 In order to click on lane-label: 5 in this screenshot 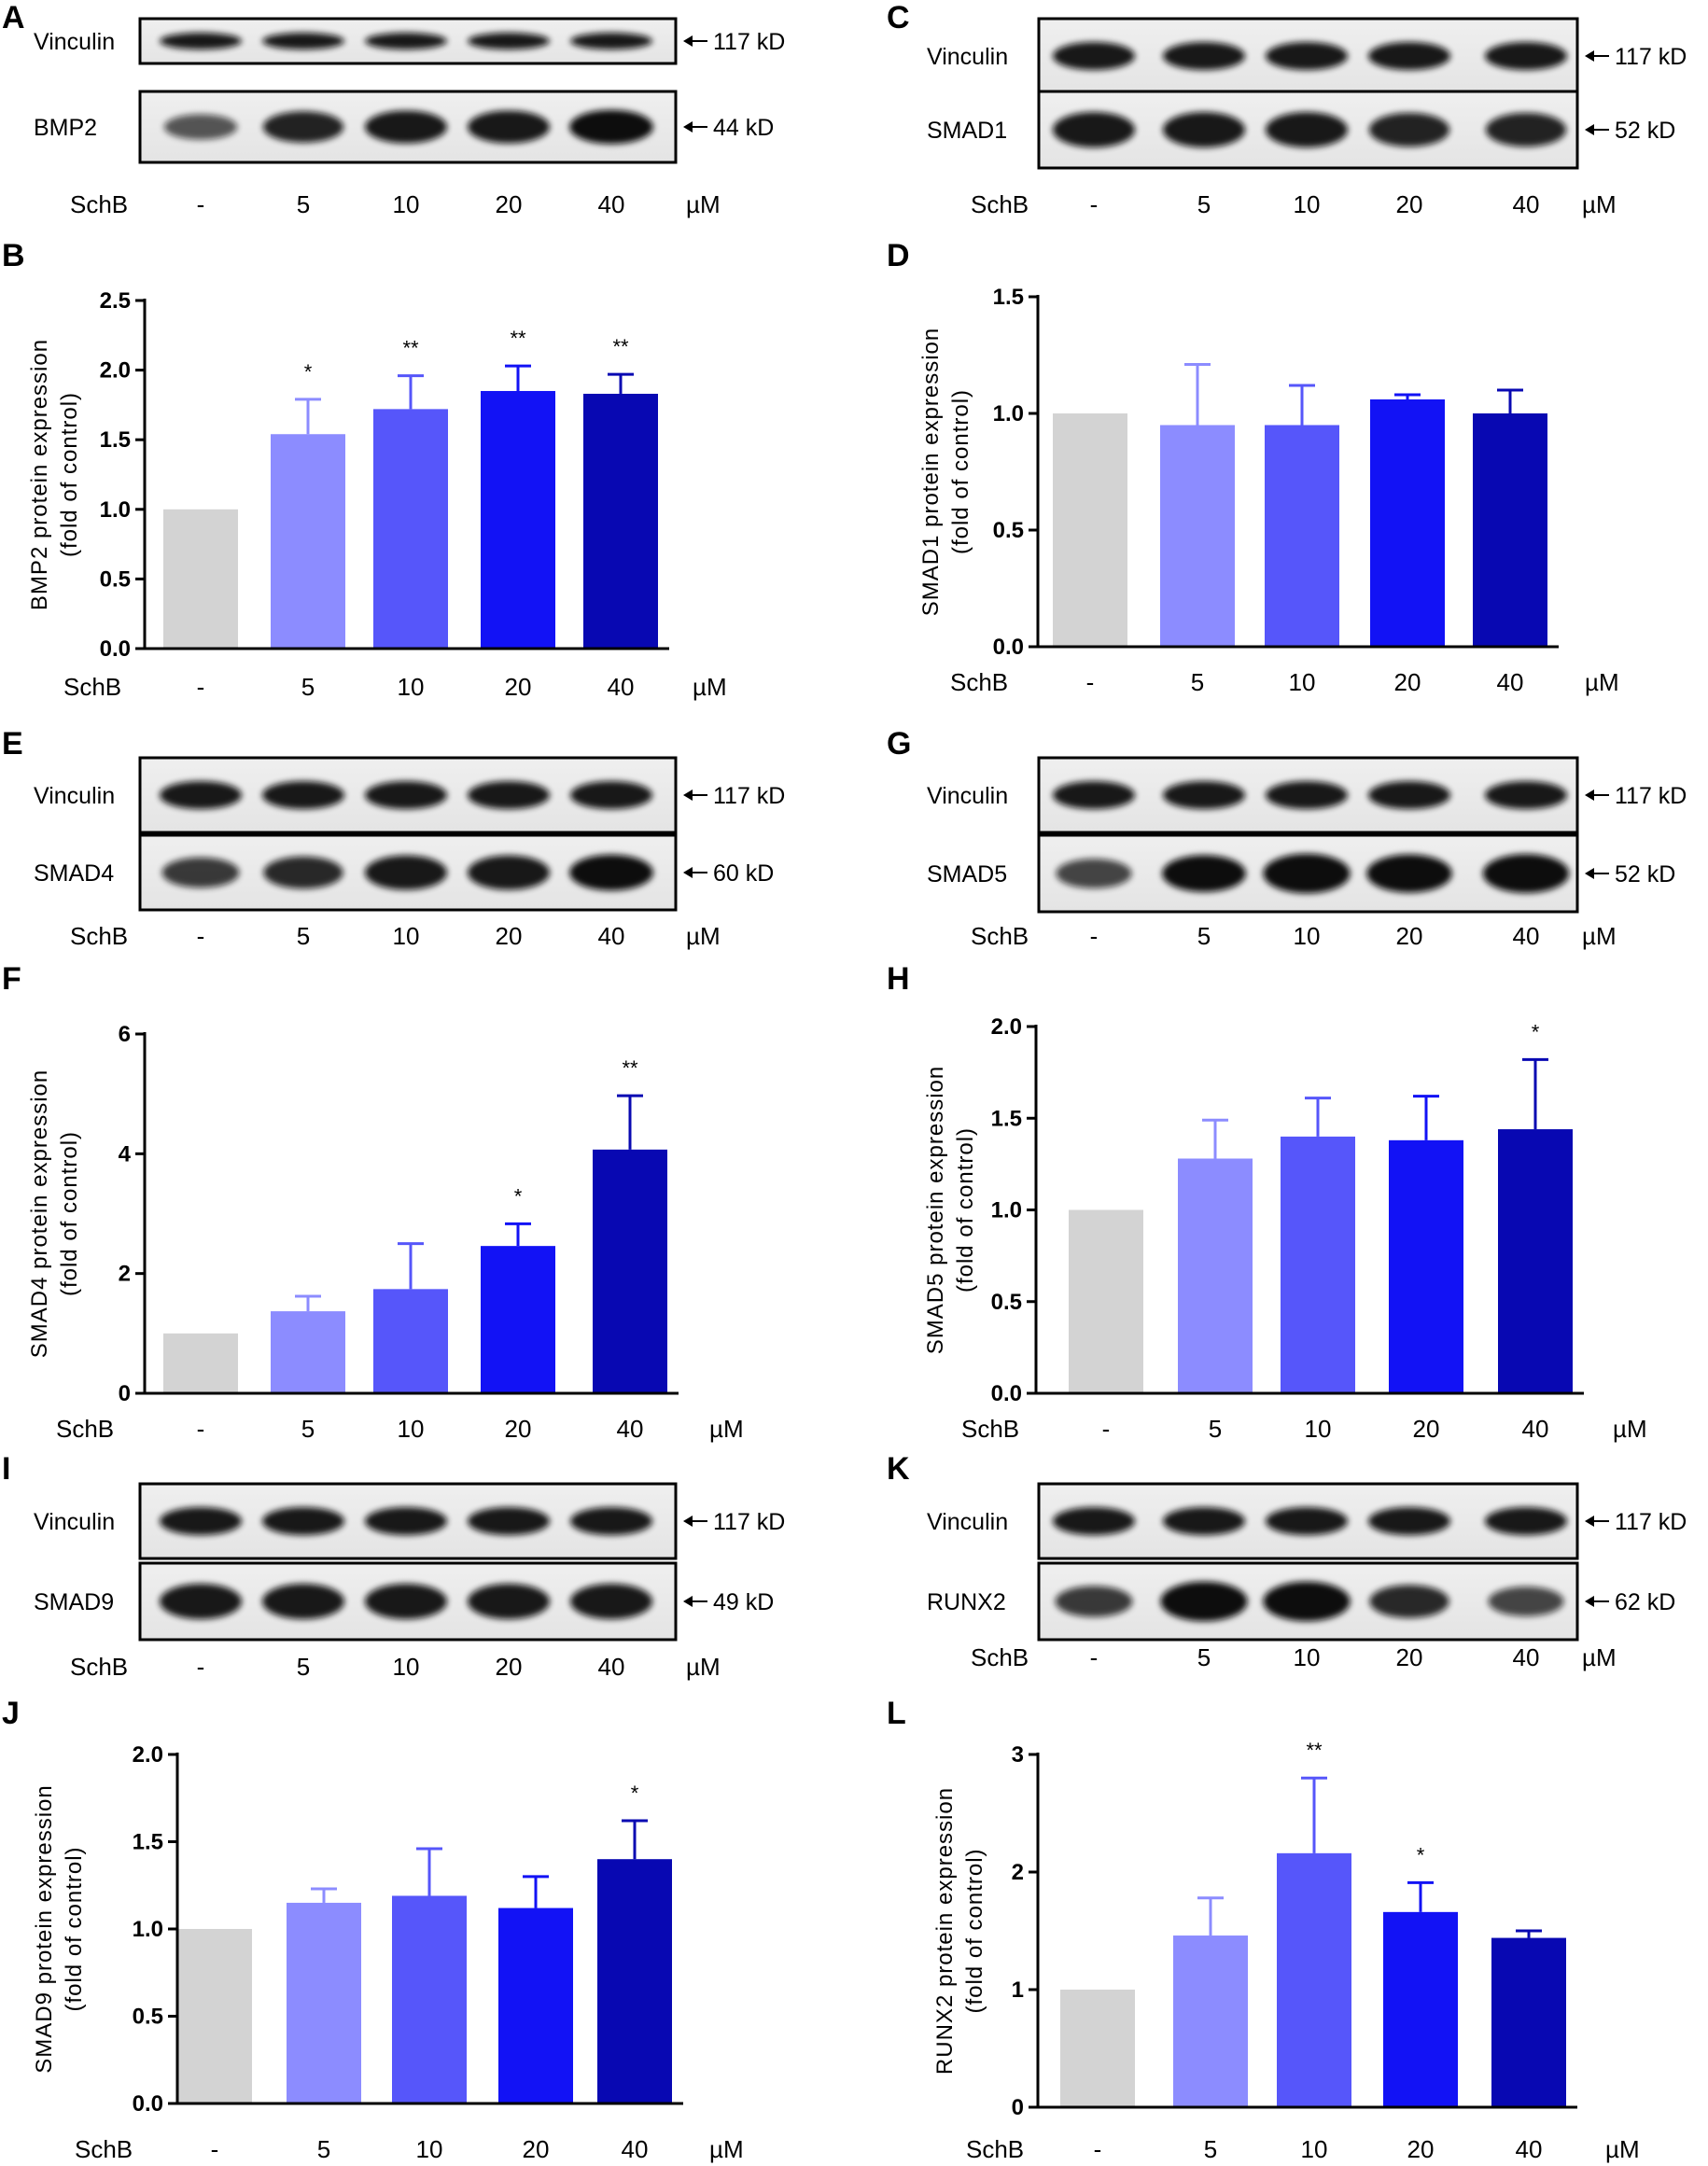, I will do `click(303, 1667)`.